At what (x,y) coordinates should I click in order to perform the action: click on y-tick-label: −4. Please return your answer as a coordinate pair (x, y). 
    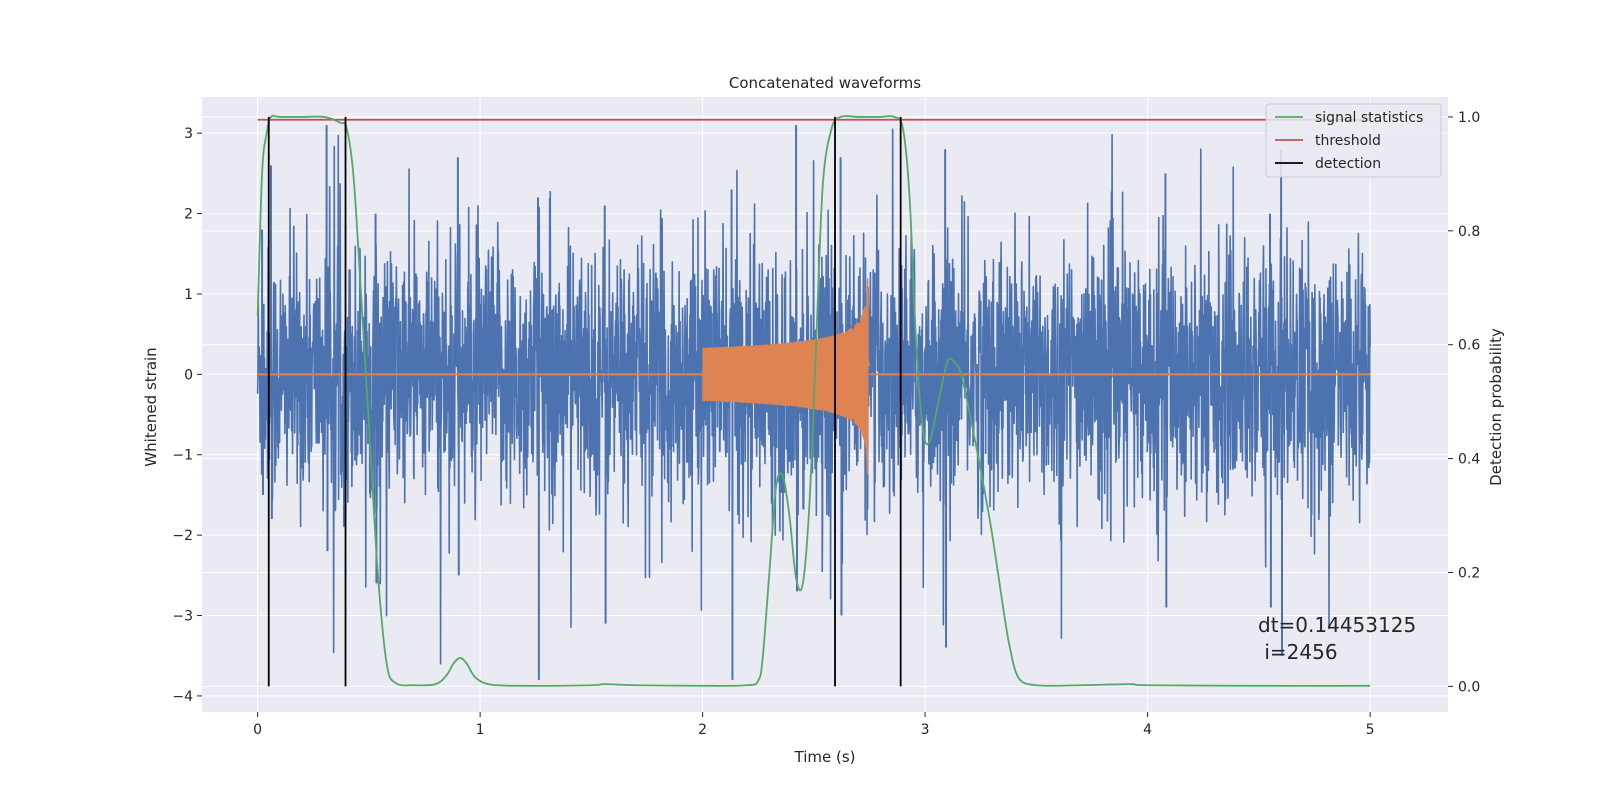
    Looking at the image, I should click on (182, 697).